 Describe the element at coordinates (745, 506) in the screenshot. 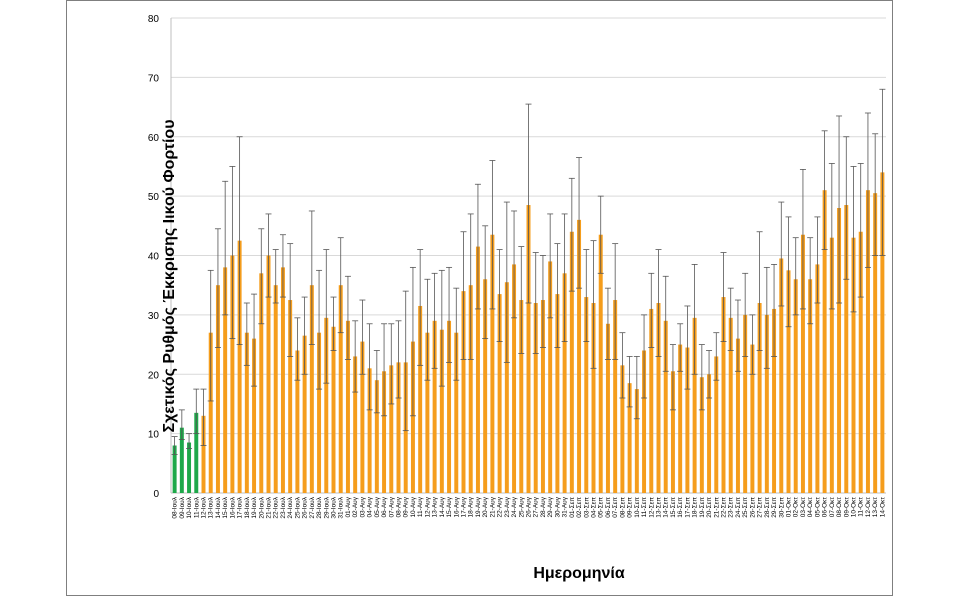

I see `x-tick-label: 25-Σεπ` at that location.